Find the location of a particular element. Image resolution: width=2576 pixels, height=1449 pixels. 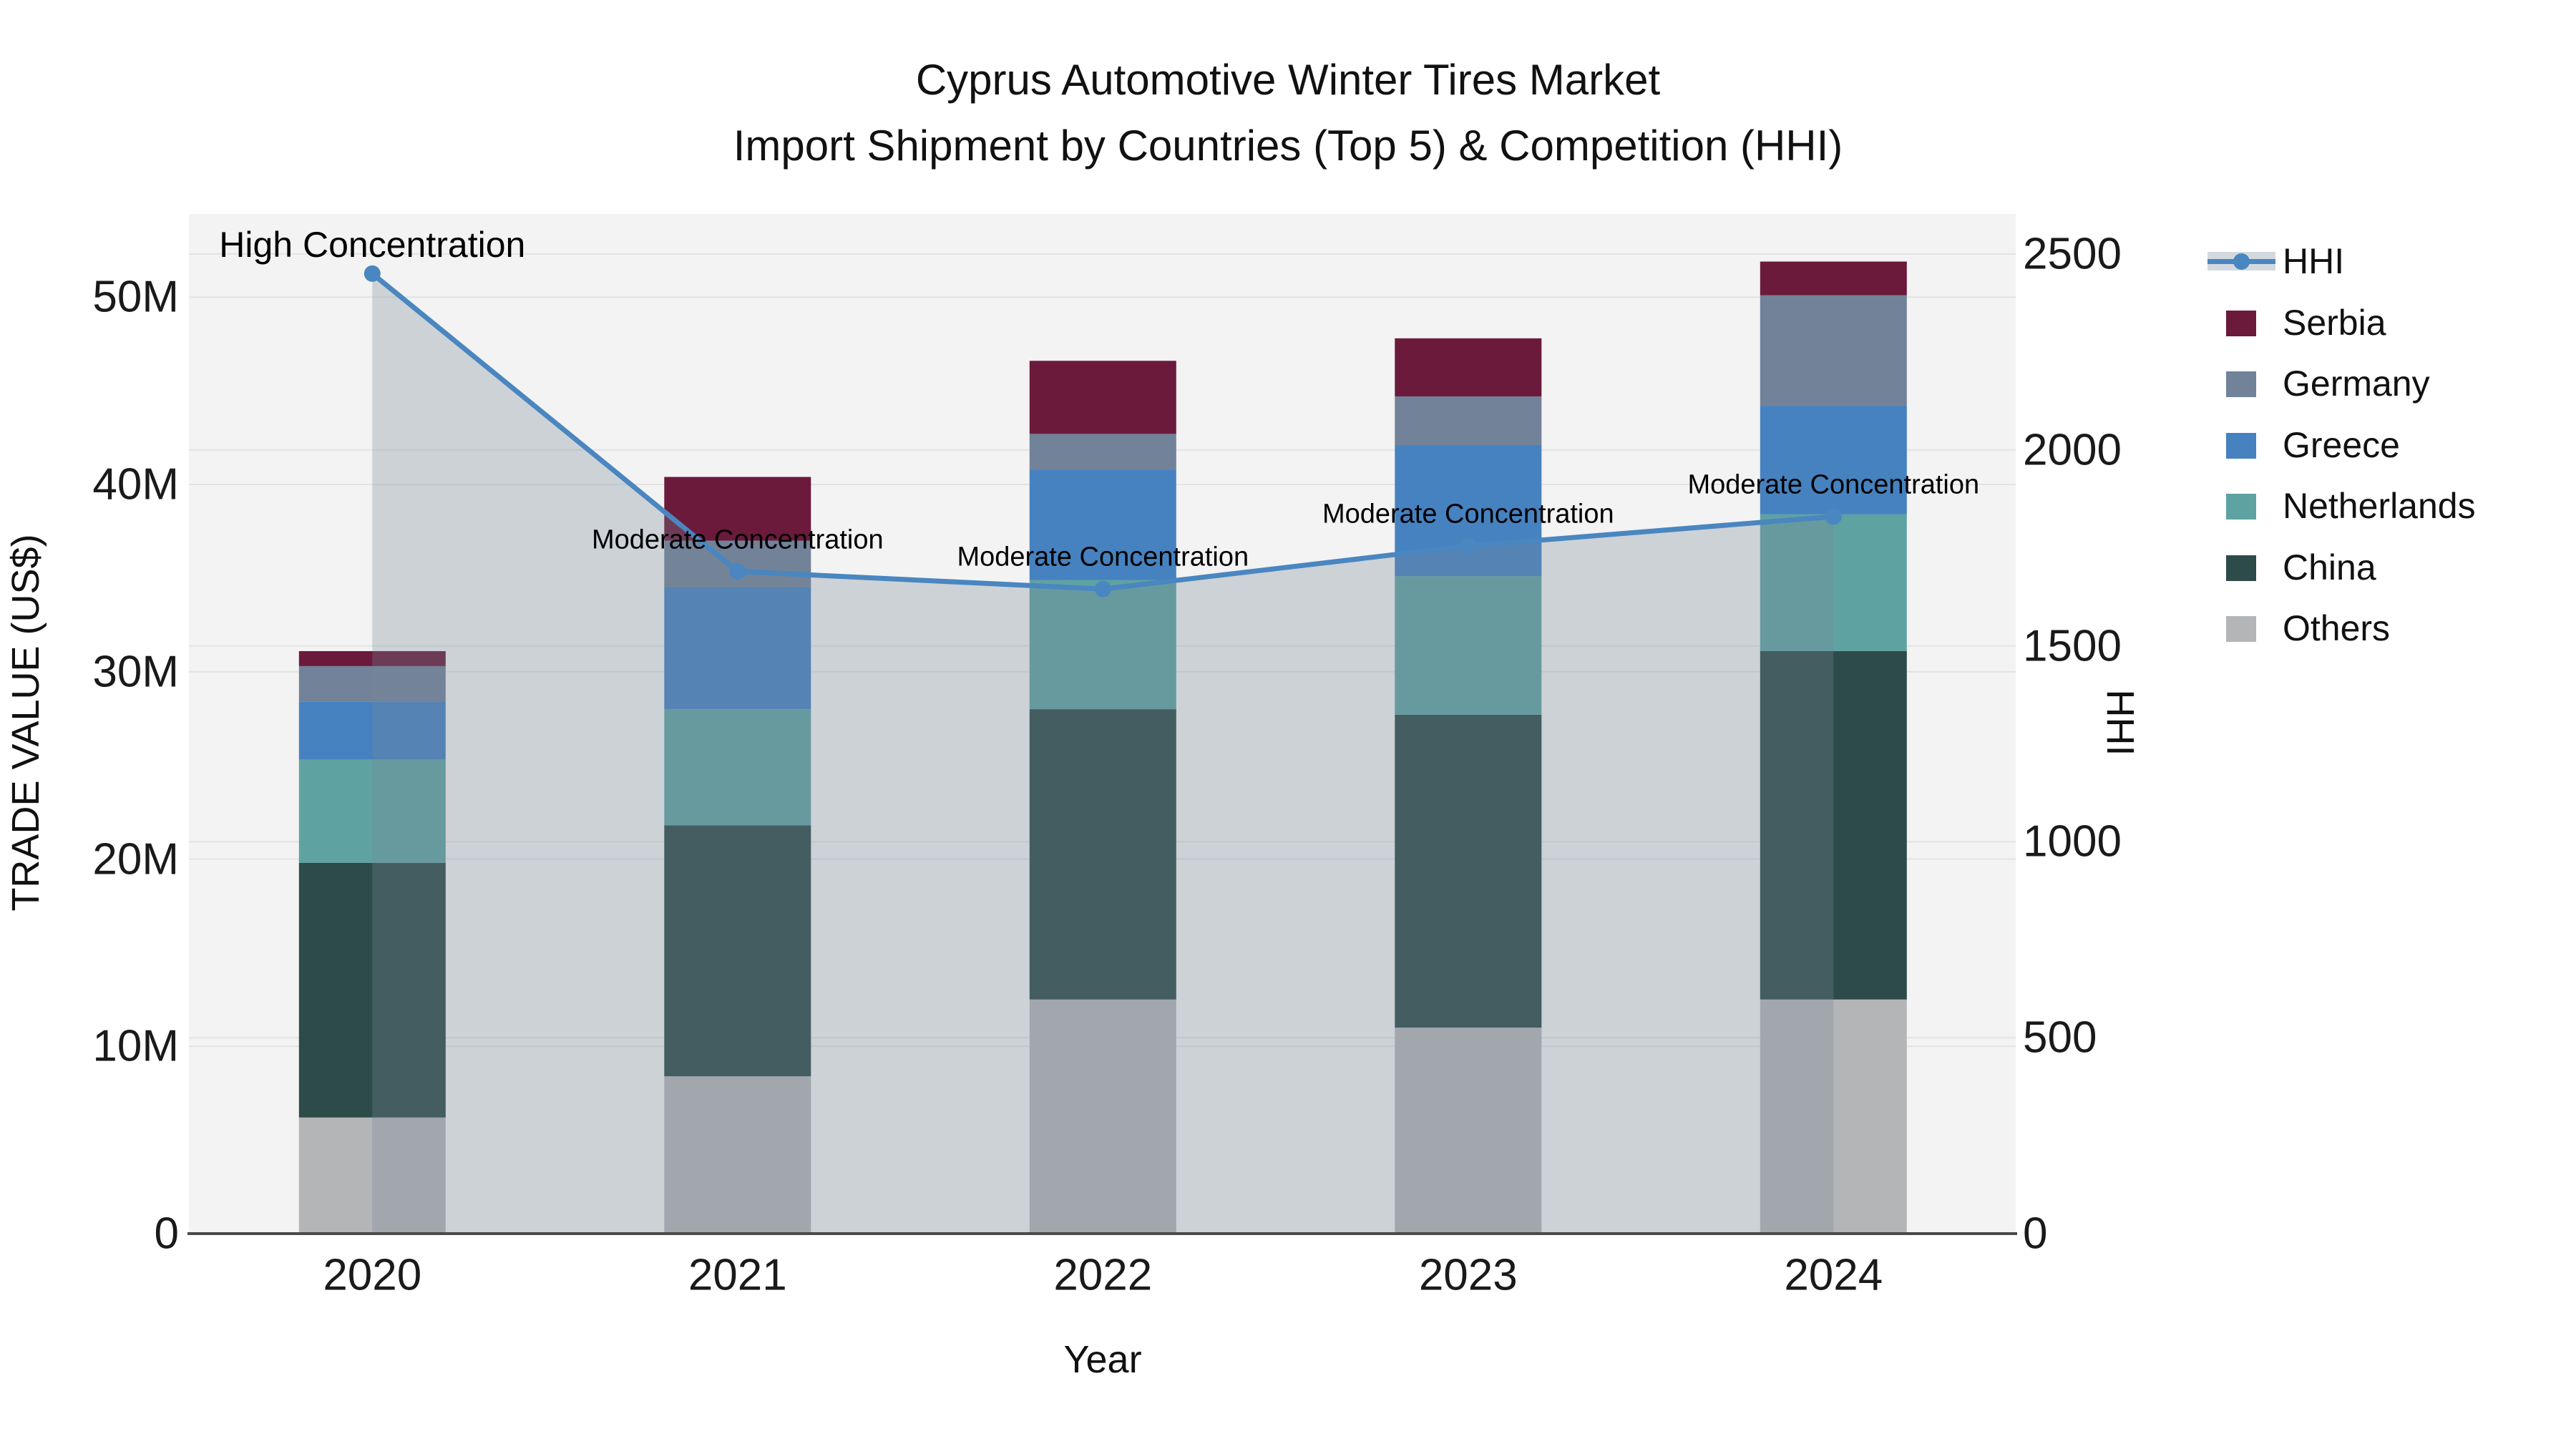

bar-2024-serbia-segment is located at coordinates (1833, 278).